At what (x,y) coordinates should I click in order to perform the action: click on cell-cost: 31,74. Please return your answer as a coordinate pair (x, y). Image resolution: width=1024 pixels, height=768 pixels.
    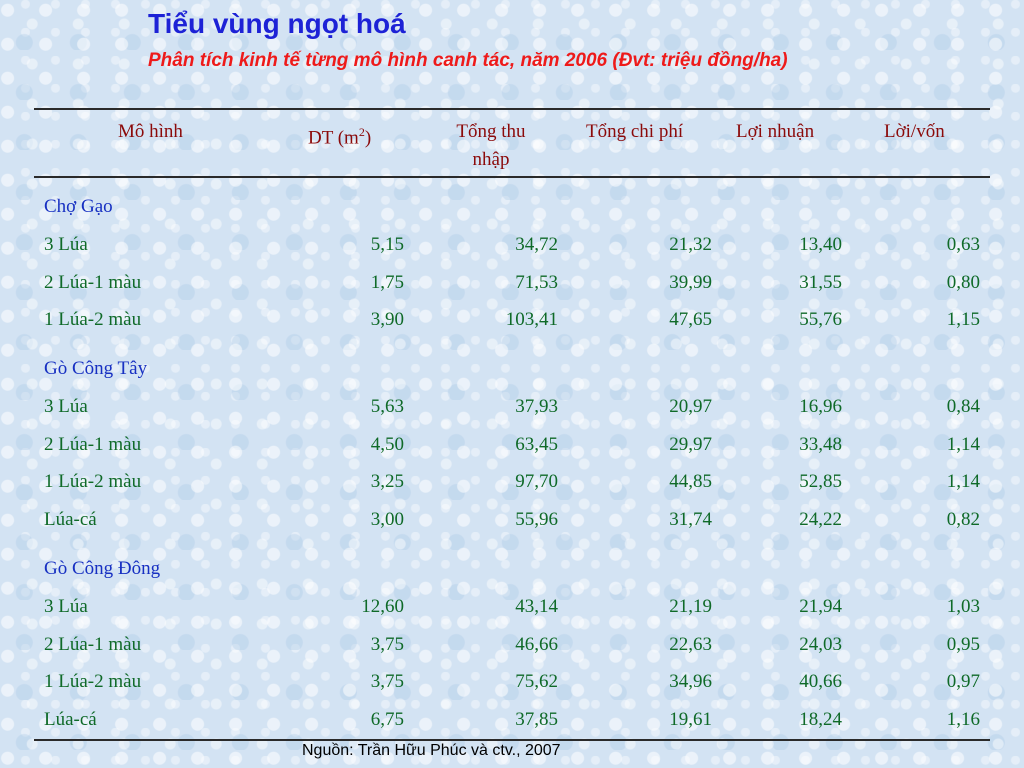
    Looking at the image, I should click on (690, 519).